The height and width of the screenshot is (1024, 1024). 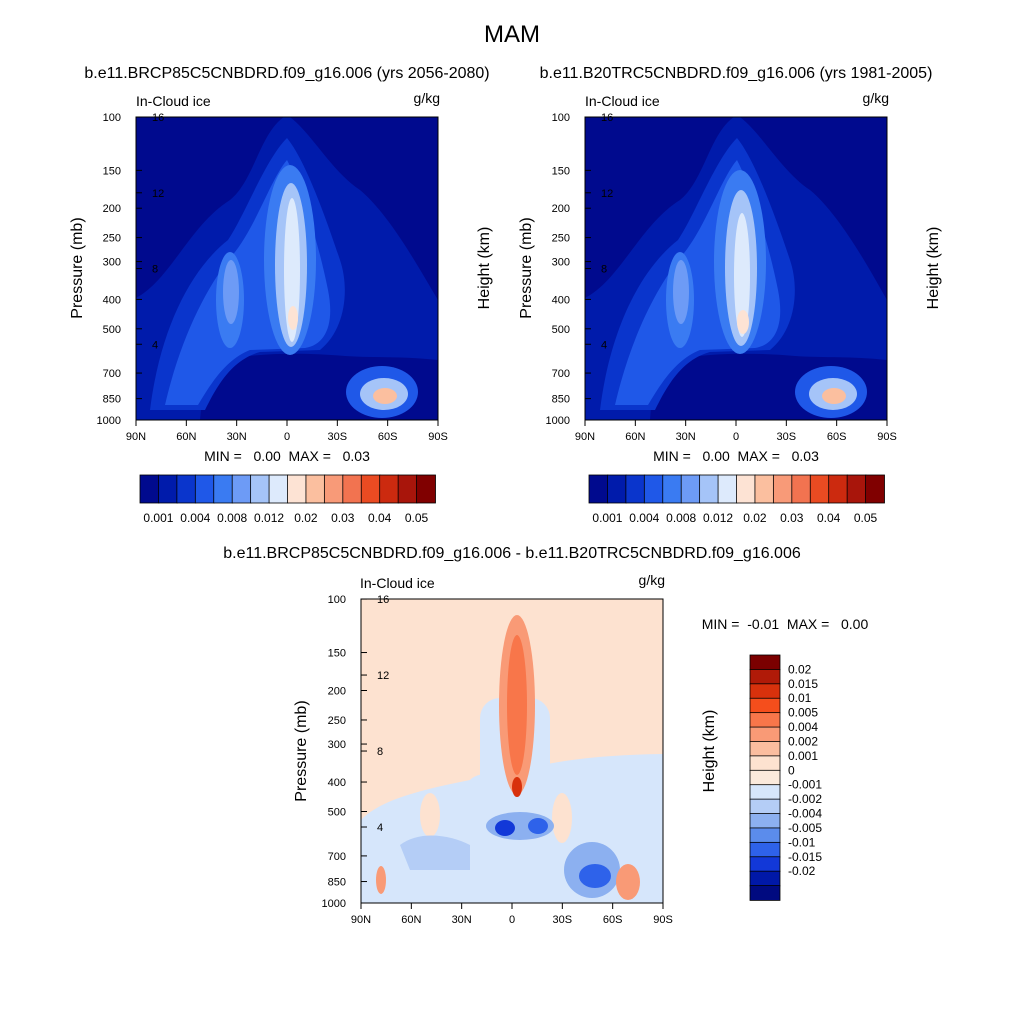 What do you see at coordinates (802, 871) in the screenshot?
I see `colorbar-label: -0.02` at bounding box center [802, 871].